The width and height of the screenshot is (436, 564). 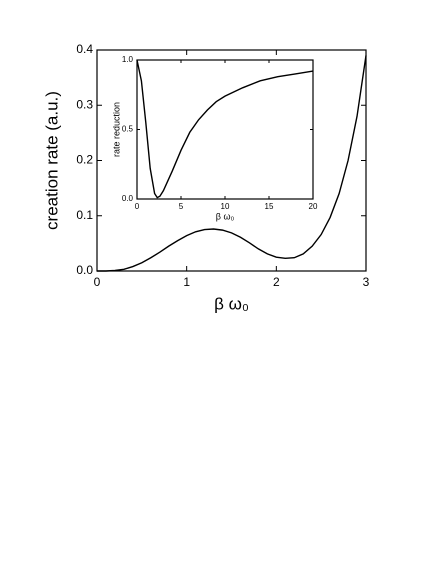 What do you see at coordinates (269, 206) in the screenshot?
I see `x-tick-label: 15` at bounding box center [269, 206].